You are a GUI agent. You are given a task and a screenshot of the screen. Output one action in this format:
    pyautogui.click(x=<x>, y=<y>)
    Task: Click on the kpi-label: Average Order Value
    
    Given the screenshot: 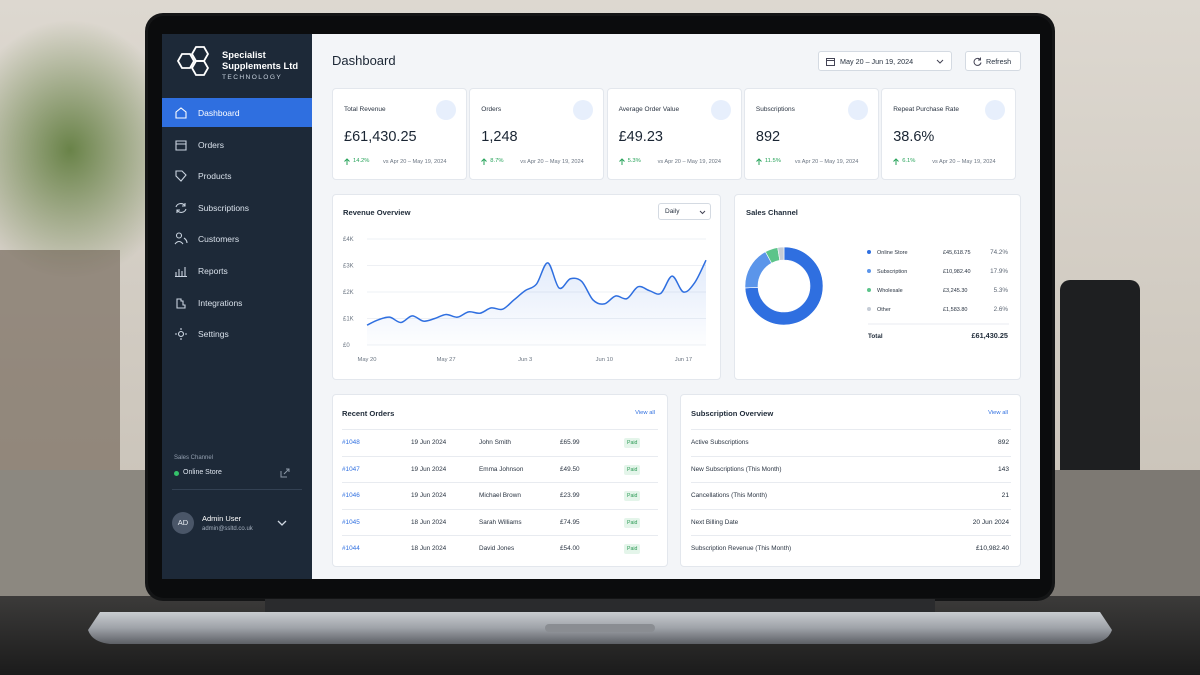 What is the action you would take?
    pyautogui.click(x=649, y=109)
    